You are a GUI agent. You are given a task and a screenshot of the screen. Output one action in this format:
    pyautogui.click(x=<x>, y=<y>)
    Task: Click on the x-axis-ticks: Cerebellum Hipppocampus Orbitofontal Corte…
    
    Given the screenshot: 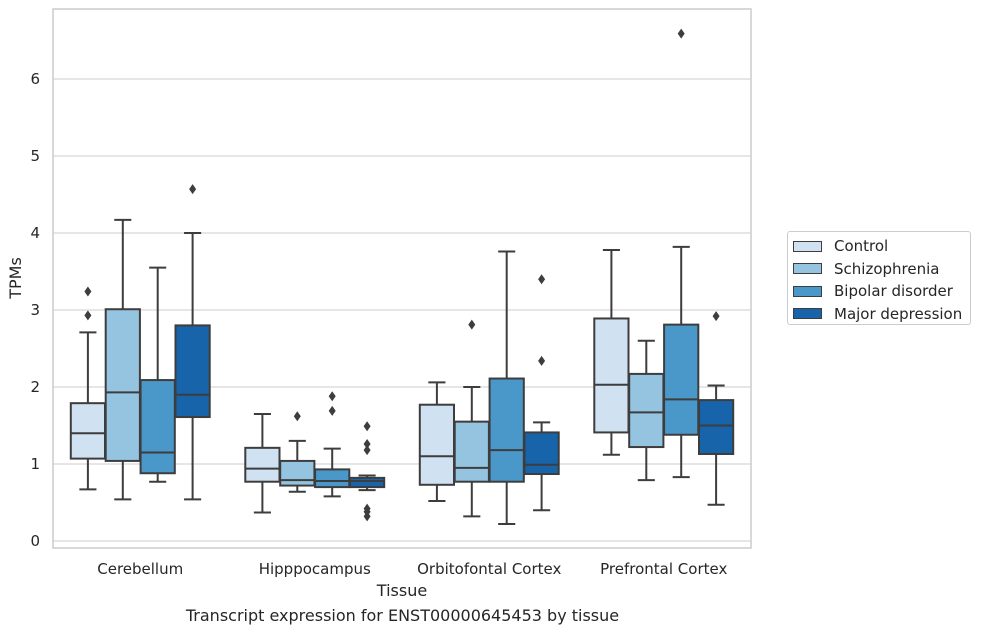 What is the action you would take?
    pyautogui.click(x=412, y=569)
    